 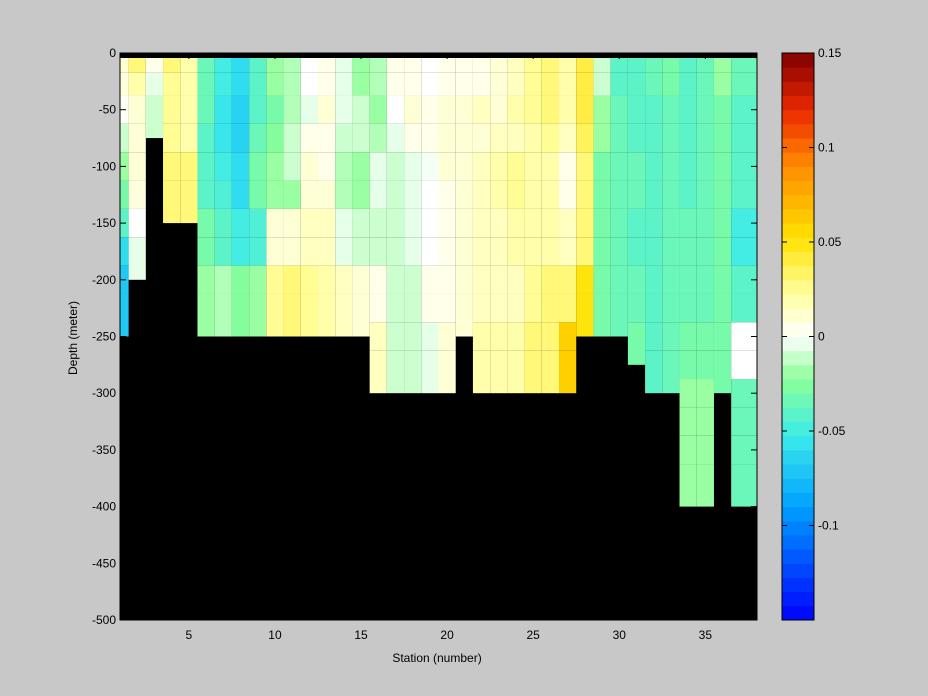 What do you see at coordinates (104, 620) in the screenshot?
I see `y-tick-label: -500` at bounding box center [104, 620].